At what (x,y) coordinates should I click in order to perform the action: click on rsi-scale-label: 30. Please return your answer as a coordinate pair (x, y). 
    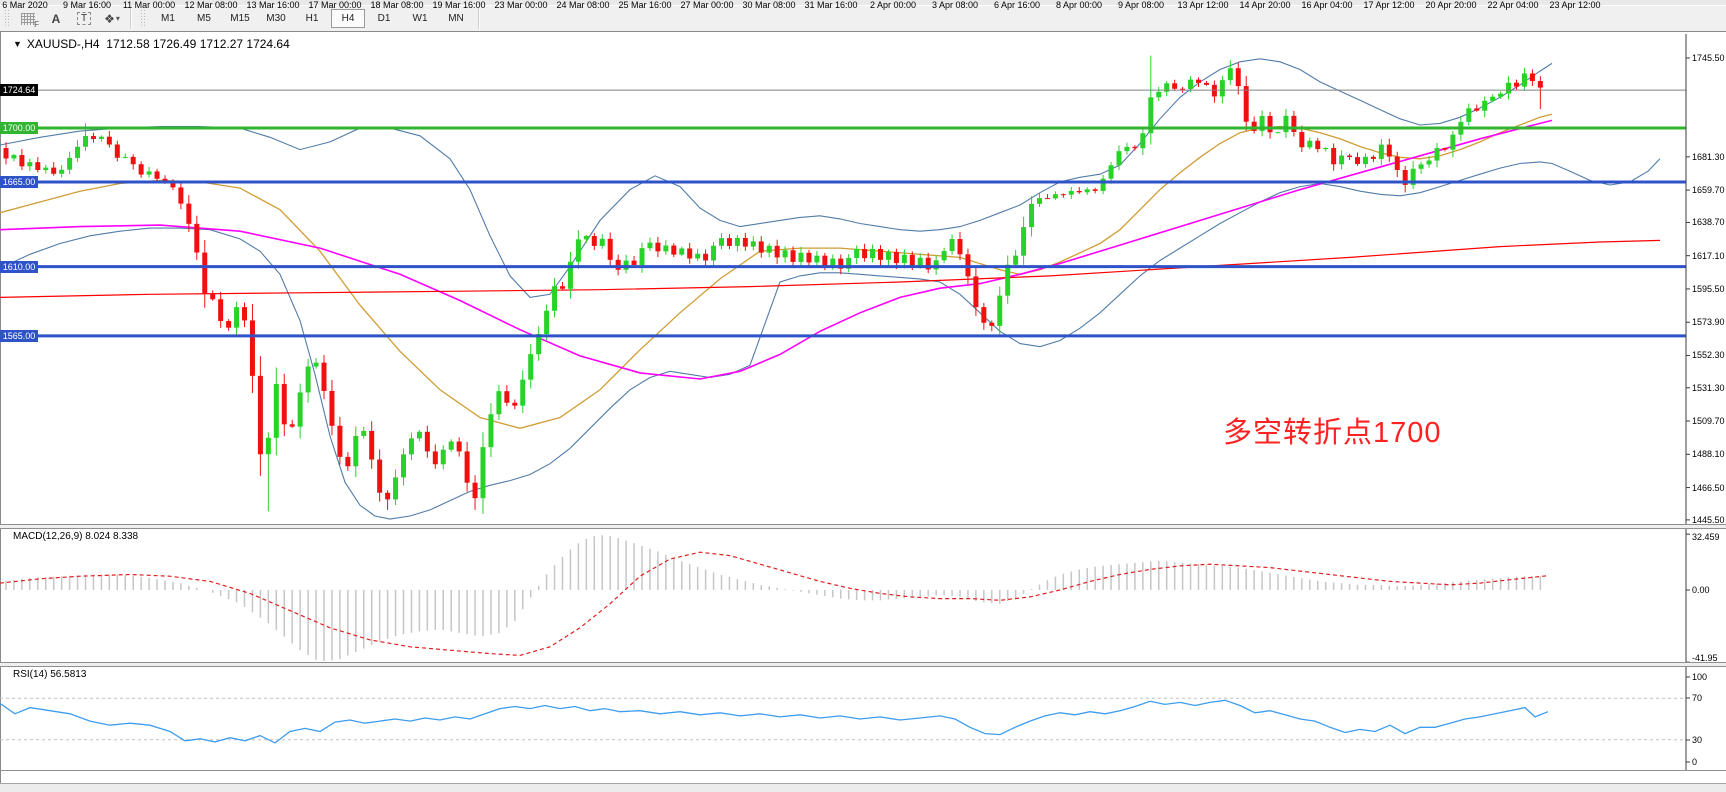
    Looking at the image, I should click on (1697, 740).